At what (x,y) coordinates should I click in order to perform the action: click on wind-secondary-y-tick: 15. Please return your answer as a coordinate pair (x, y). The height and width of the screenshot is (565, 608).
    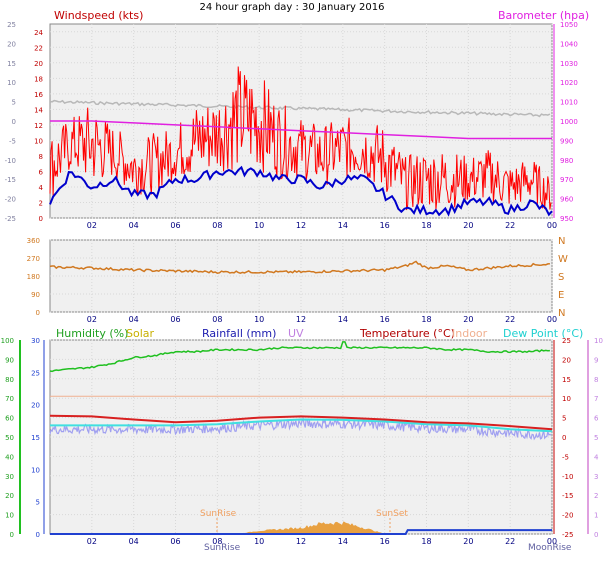
    Looking at the image, I should click on (11, 64).